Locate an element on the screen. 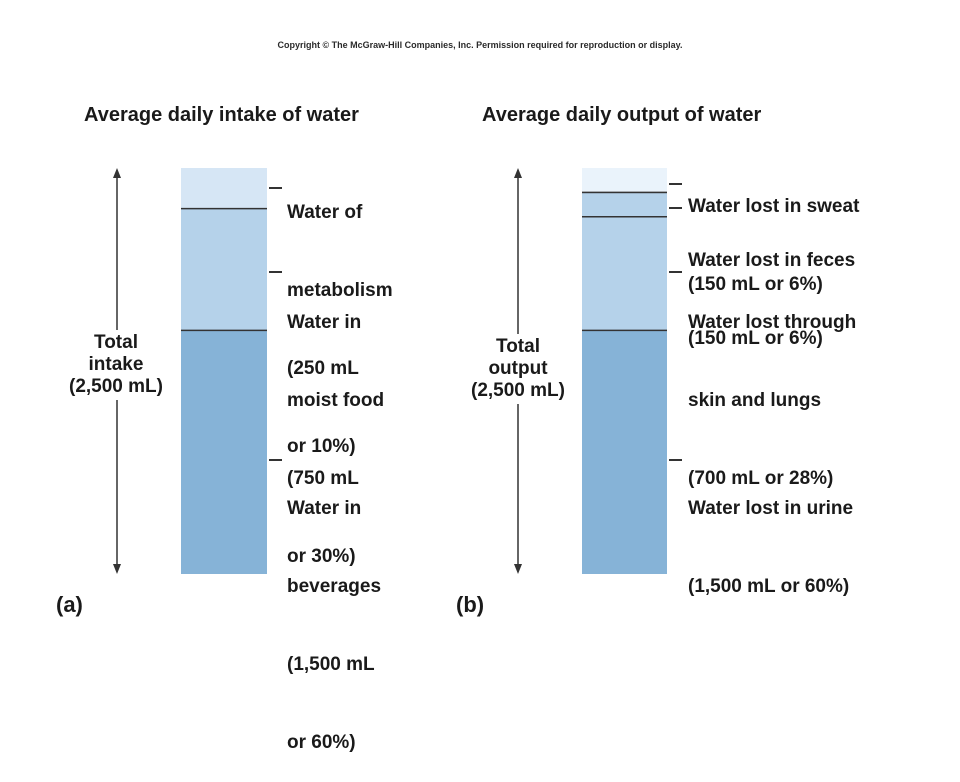 The image size is (960, 782). label-line: Water of is located at coordinates (325, 212).